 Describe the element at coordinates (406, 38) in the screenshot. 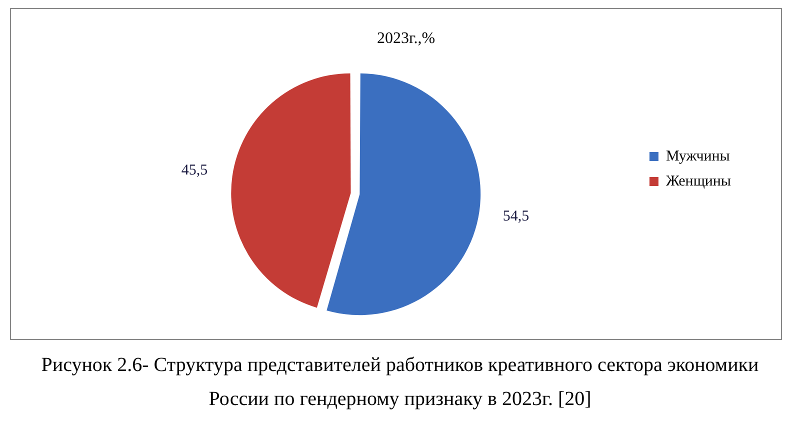

I see `chart-title: 2023г.,%` at that location.